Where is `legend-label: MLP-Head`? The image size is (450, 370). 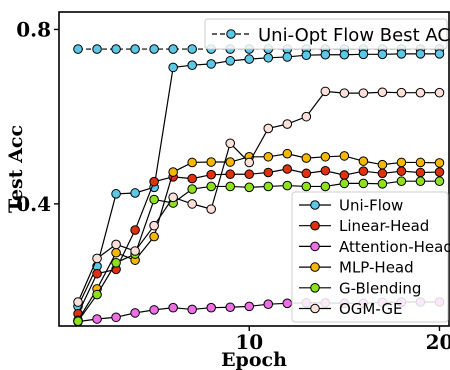
legend-label: MLP-Head is located at coordinates (376, 268).